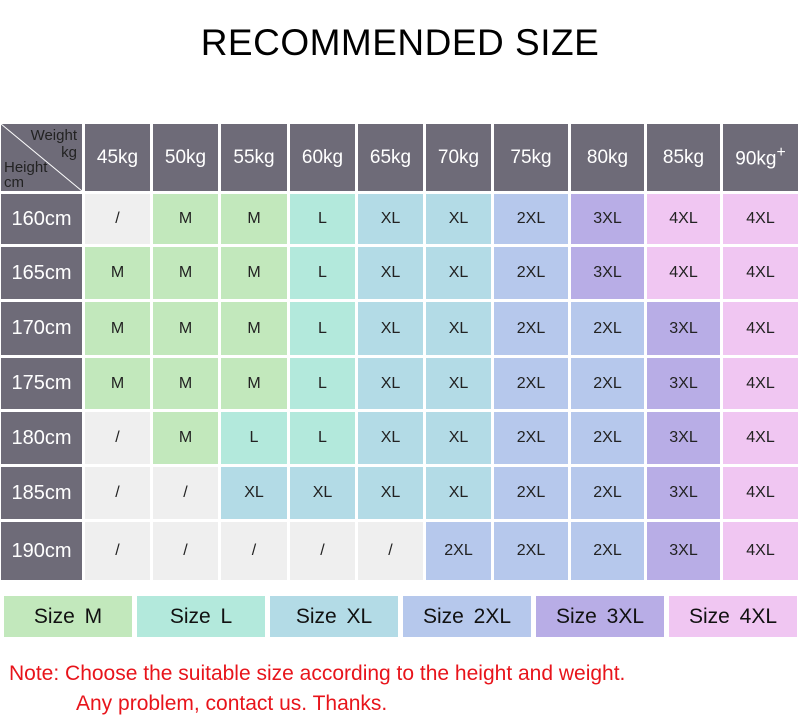 The height and width of the screenshot is (726, 800). I want to click on weight-header: 75kg, so click(531, 157).